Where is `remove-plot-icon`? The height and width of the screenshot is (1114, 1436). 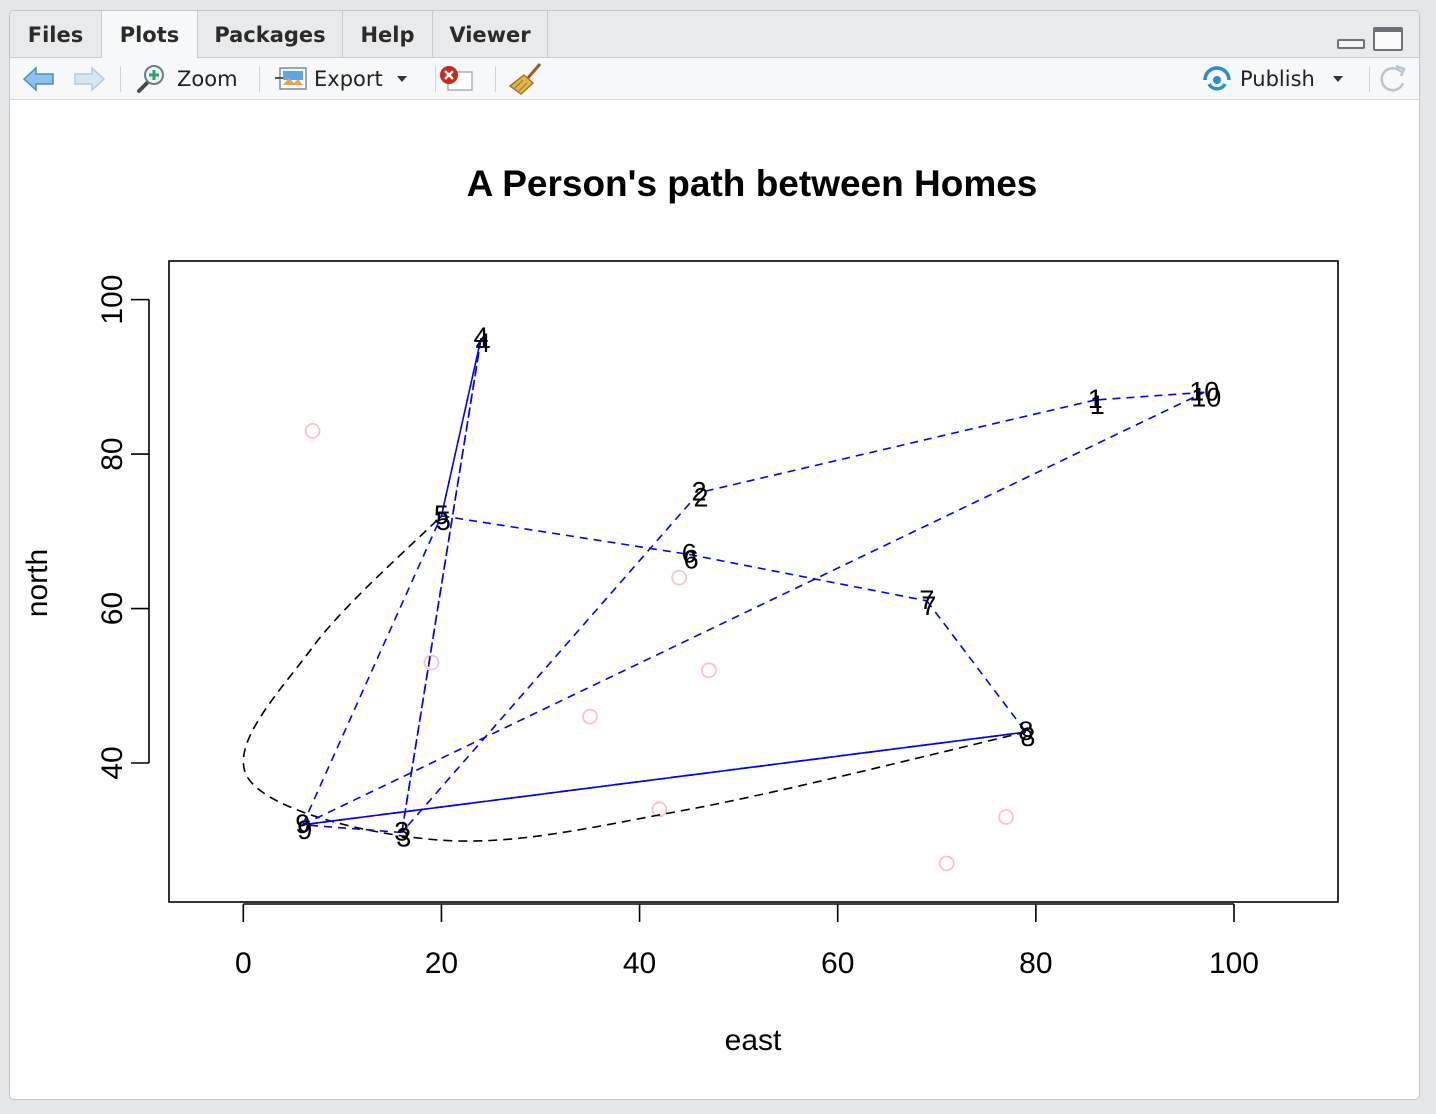 remove-plot-icon is located at coordinates (456, 78).